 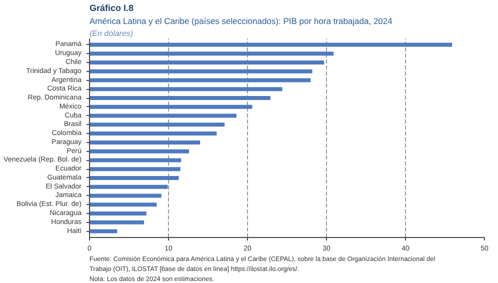 I want to click on text: (En dólares), so click(x=112, y=33).